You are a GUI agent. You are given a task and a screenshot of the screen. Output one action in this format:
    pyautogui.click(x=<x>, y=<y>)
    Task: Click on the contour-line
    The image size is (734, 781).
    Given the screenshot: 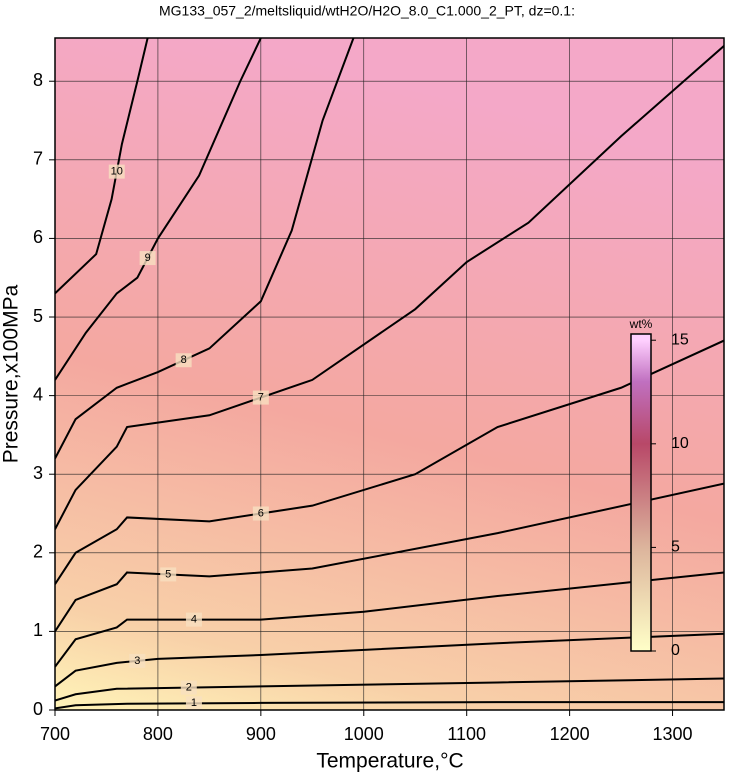 What is the action you would take?
    pyautogui.click(x=389, y=660)
    